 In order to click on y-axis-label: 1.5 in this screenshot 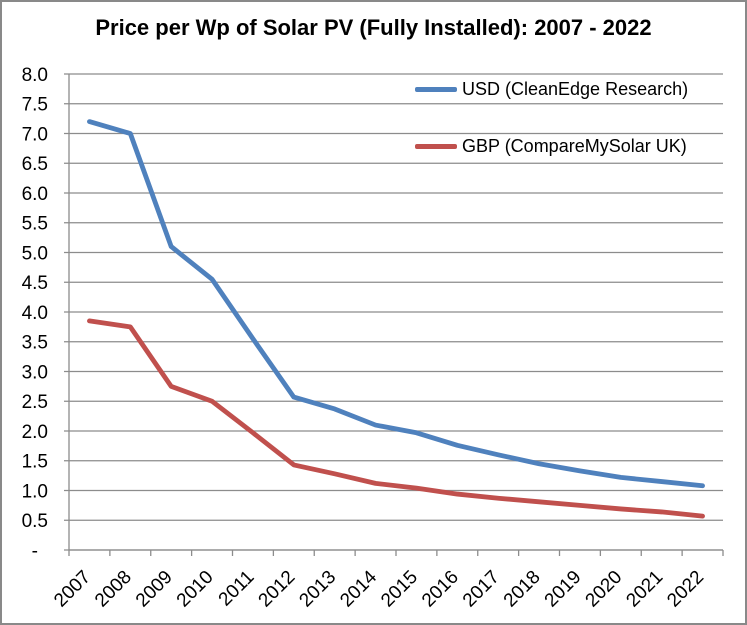, I will do `click(35, 462)`.